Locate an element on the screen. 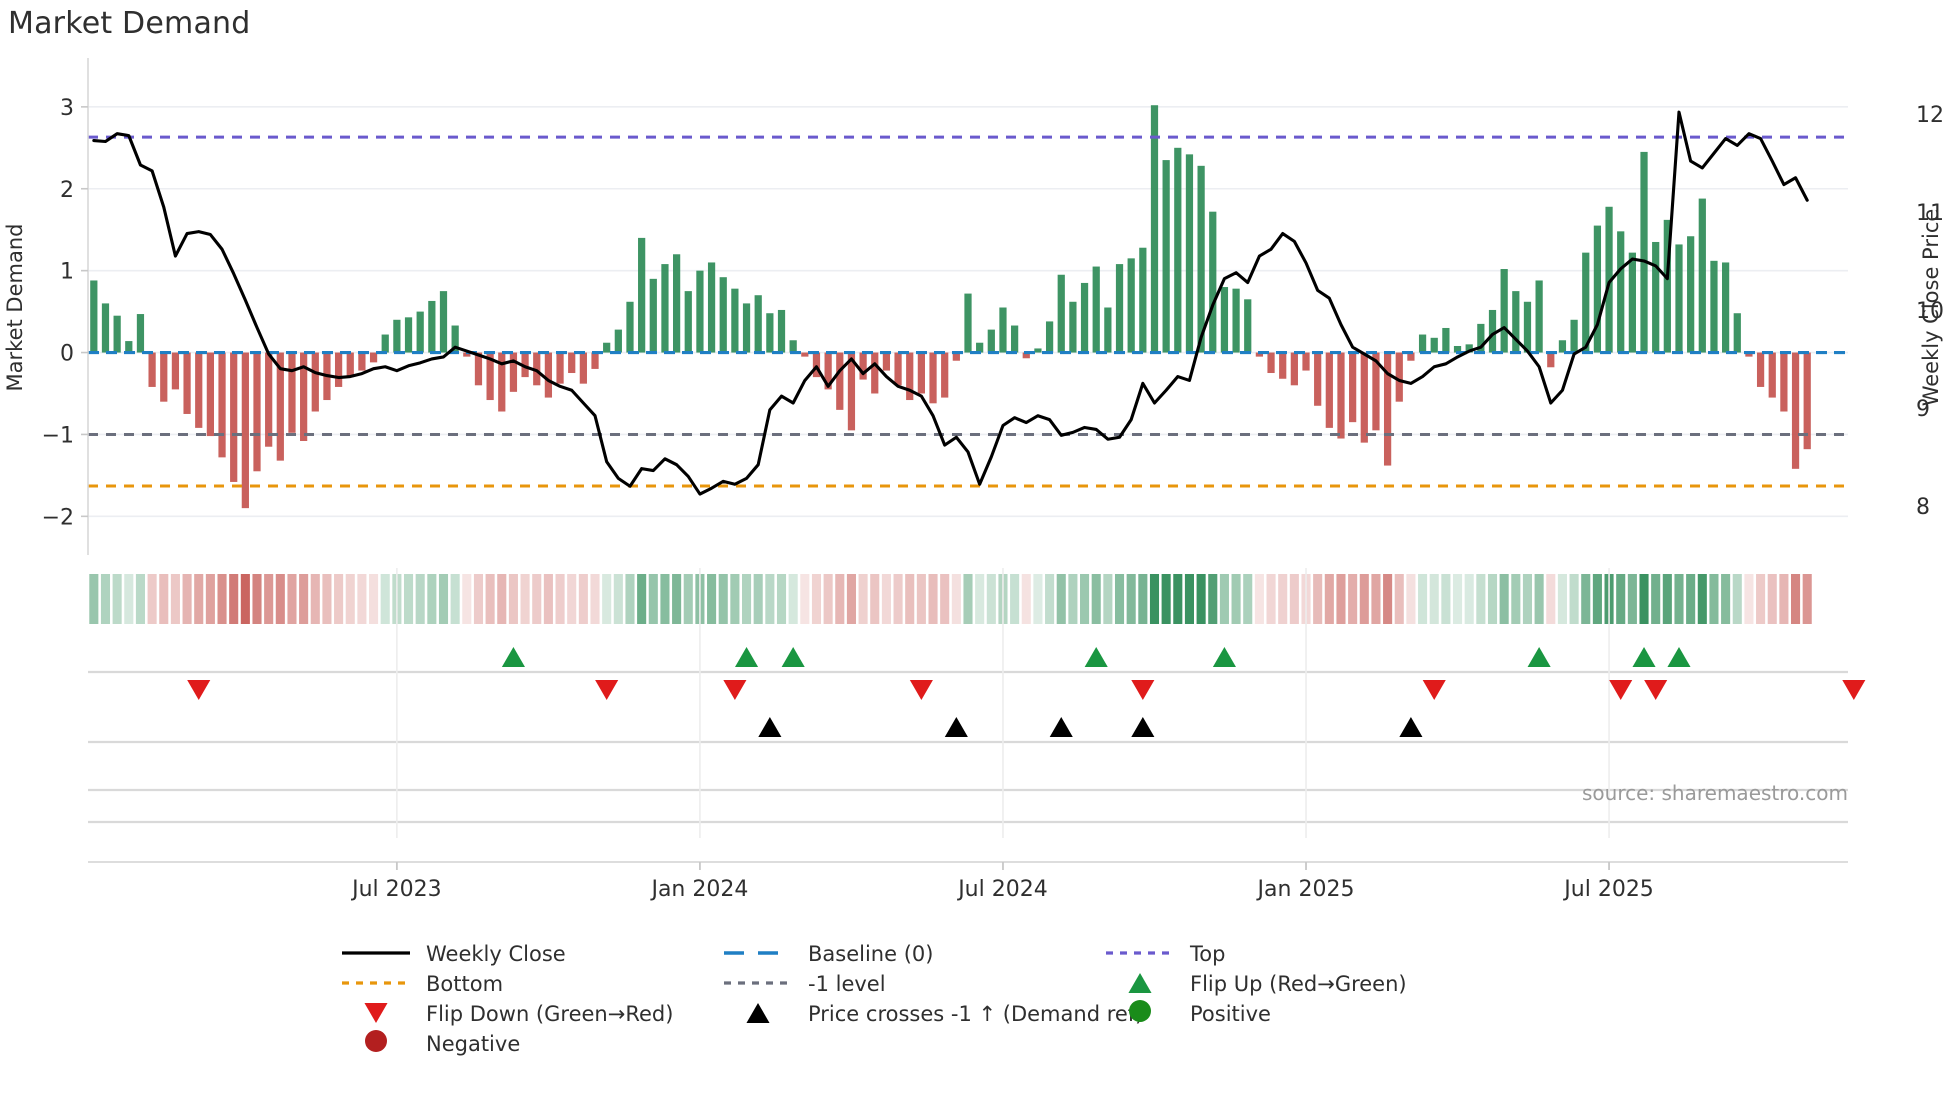  legend-item: Top is located at coordinates (1165, 954).